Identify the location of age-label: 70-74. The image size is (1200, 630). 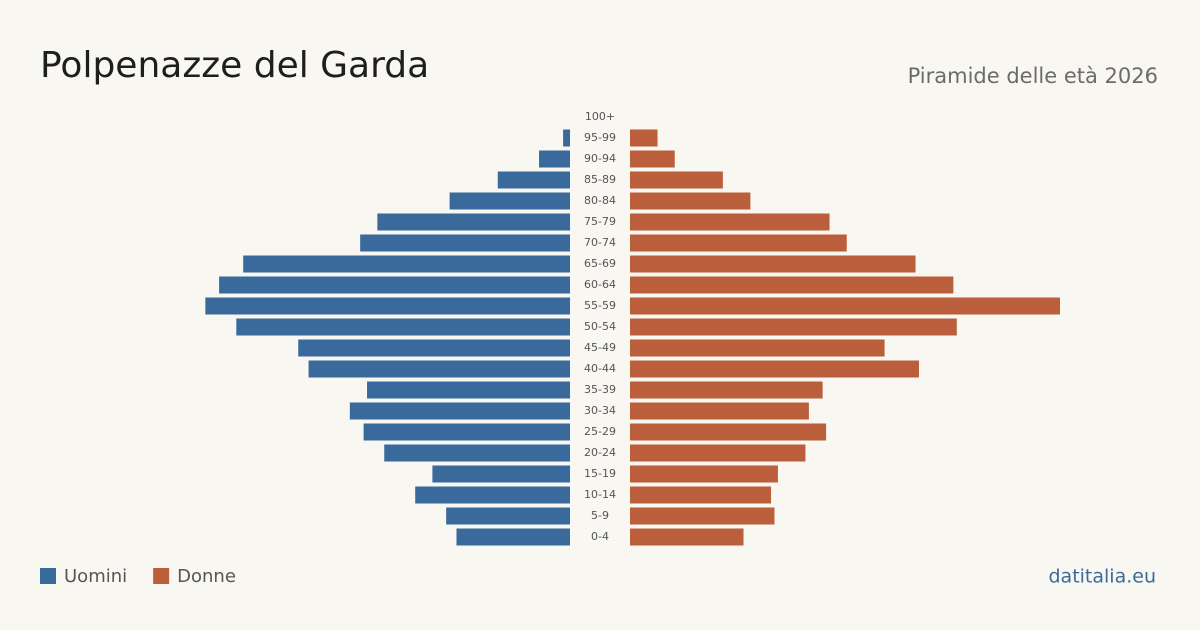
(600, 242).